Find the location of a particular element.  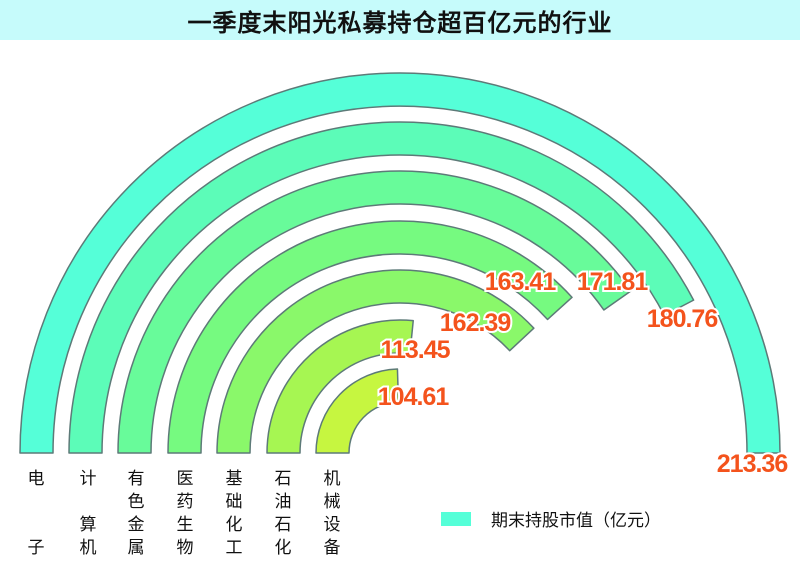

legend-label: 期末持股市值（亿元） is located at coordinates (576, 521).